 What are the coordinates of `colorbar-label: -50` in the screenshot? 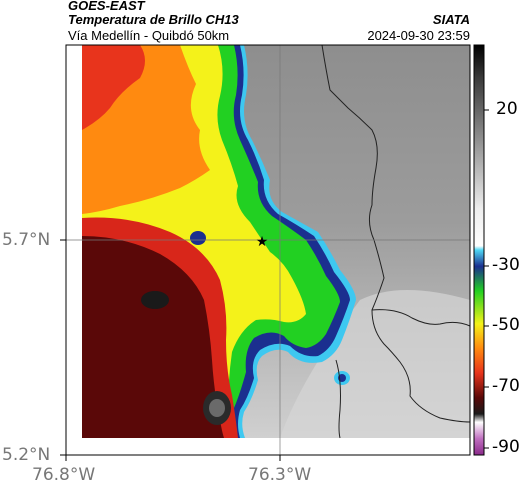 It's located at (506, 325).